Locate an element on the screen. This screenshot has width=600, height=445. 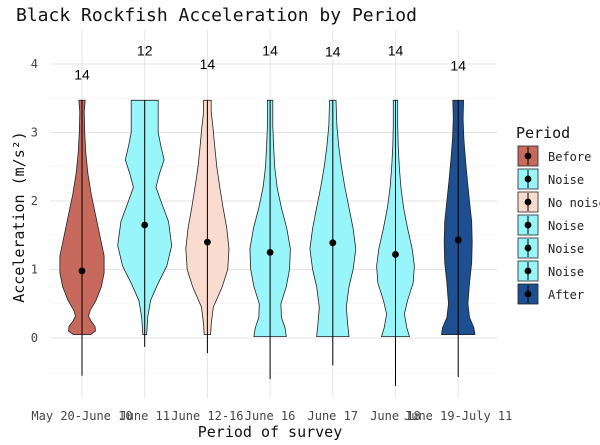
legend-label: No noise is located at coordinates (574, 203).